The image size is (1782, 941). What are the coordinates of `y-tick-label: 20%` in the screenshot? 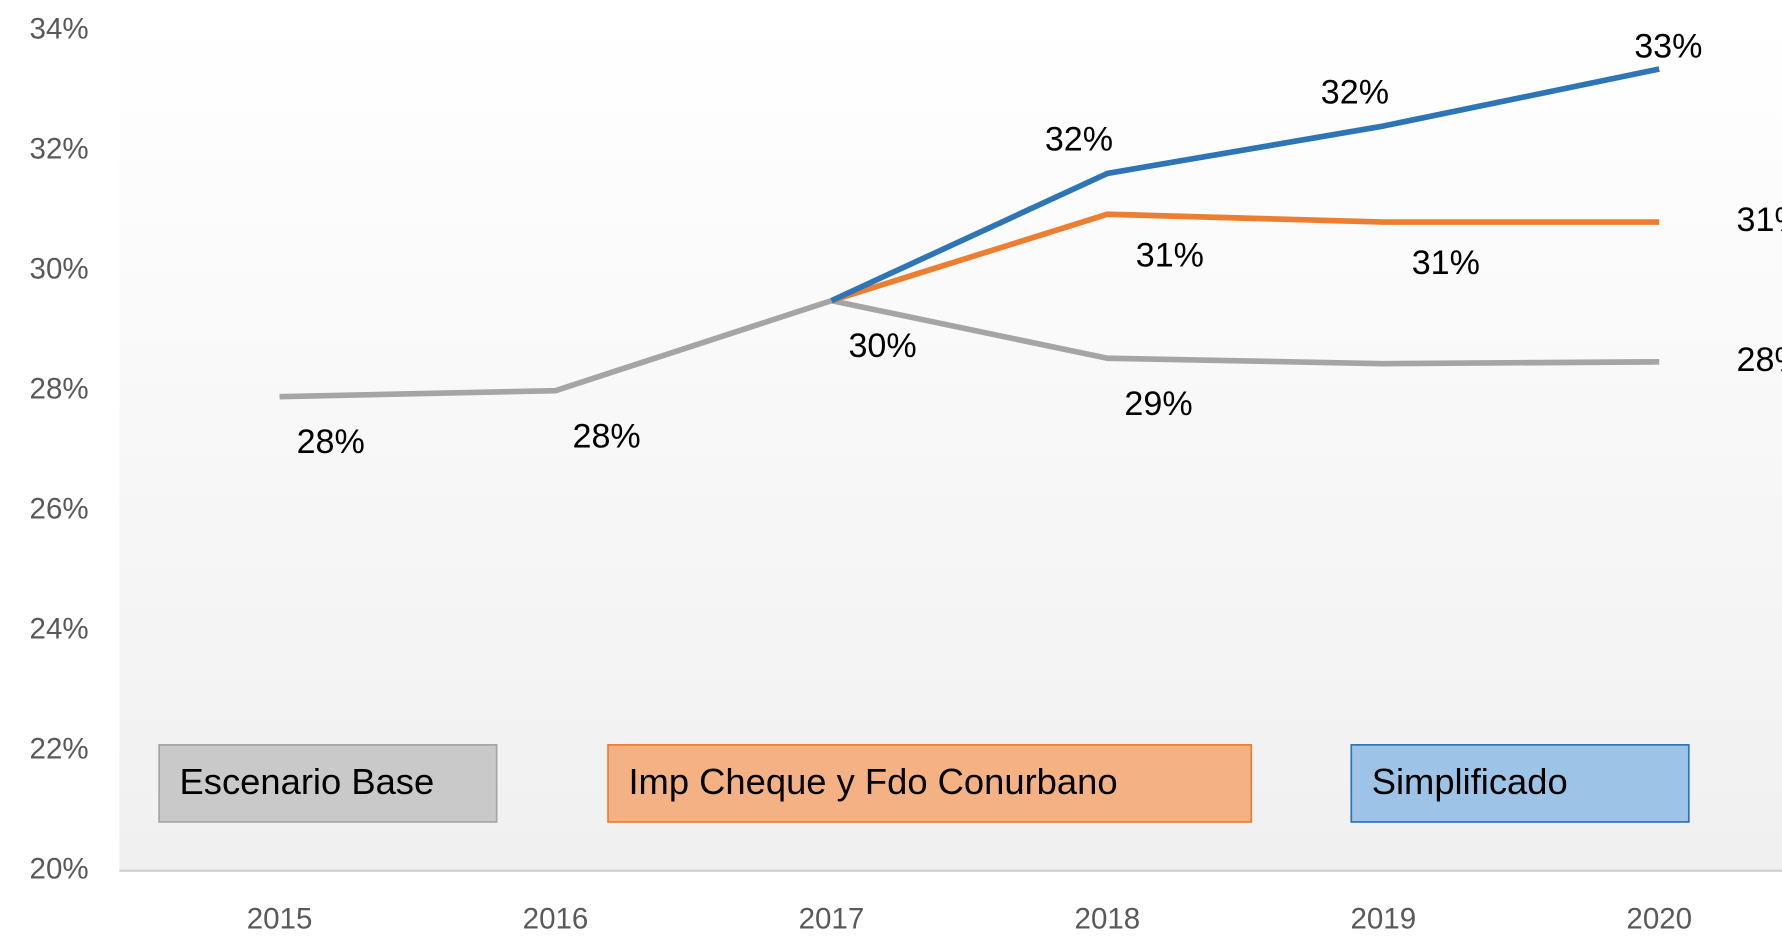 It's located at (59, 869).